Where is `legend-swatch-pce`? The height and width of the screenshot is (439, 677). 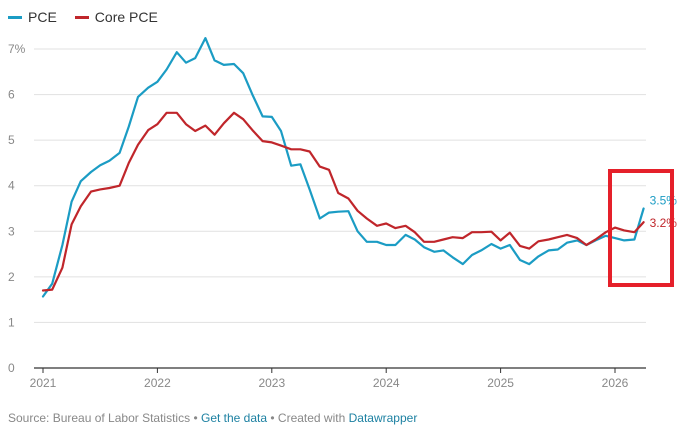 legend-swatch-pce is located at coordinates (15, 17).